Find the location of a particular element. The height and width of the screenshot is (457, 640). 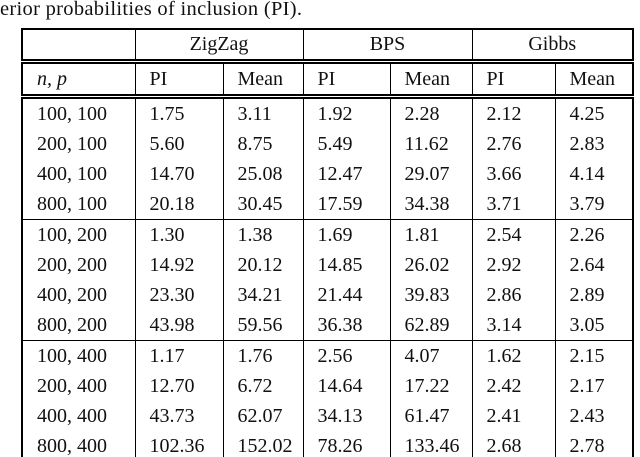

row-label: 200, 100 is located at coordinates (78, 144).